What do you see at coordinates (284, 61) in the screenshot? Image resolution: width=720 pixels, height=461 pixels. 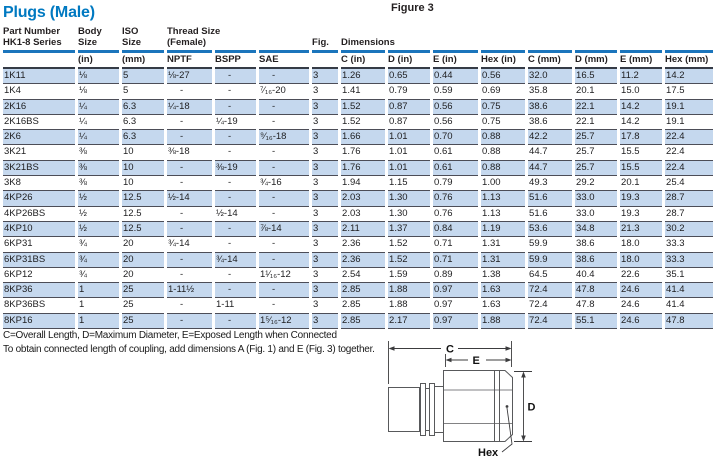 I see `subheader-sae: SAE` at bounding box center [284, 61].